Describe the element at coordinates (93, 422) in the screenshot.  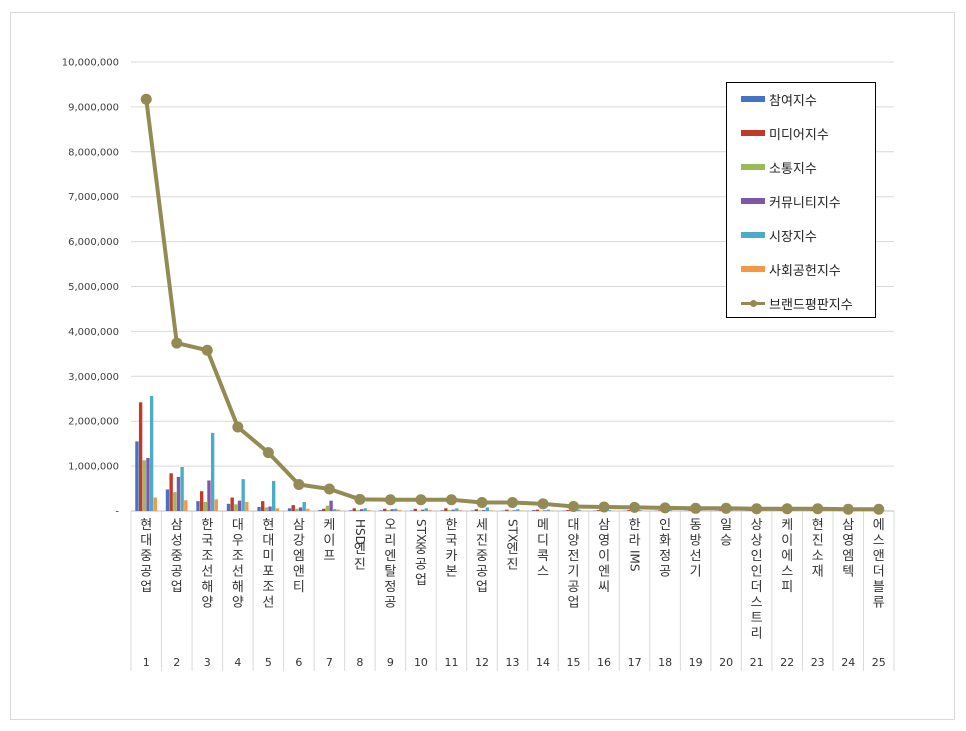
I see `y-tick-label: 2,000,000` at that location.